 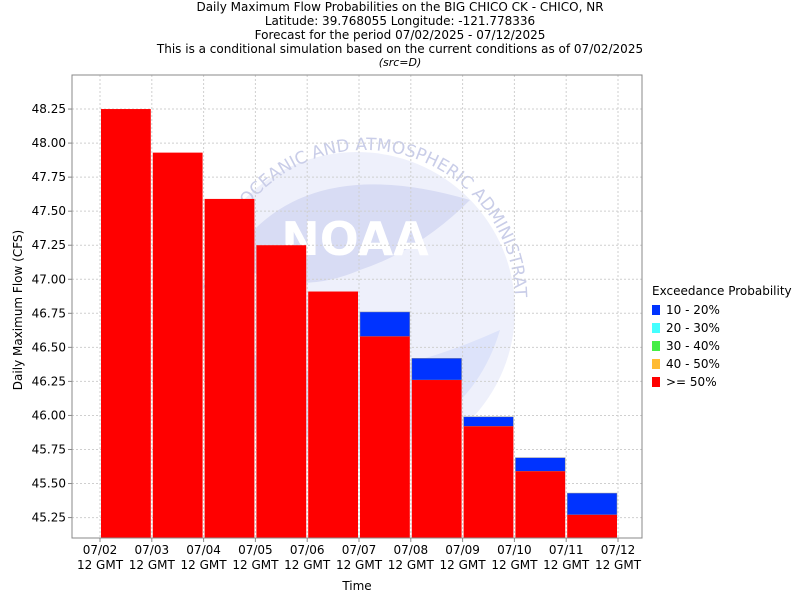 I want to click on legend-label: 40 - 50%, so click(x=693, y=364).